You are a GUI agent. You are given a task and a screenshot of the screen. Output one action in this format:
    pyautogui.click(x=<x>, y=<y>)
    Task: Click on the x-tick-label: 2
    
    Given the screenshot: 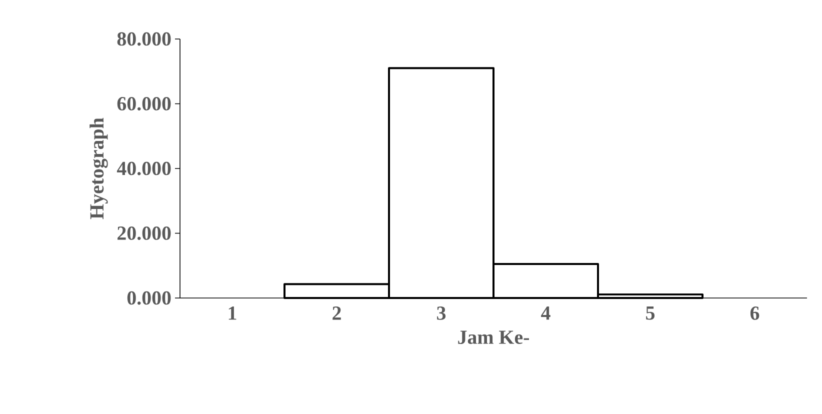 What is the action you would take?
    pyautogui.click(x=336, y=313)
    